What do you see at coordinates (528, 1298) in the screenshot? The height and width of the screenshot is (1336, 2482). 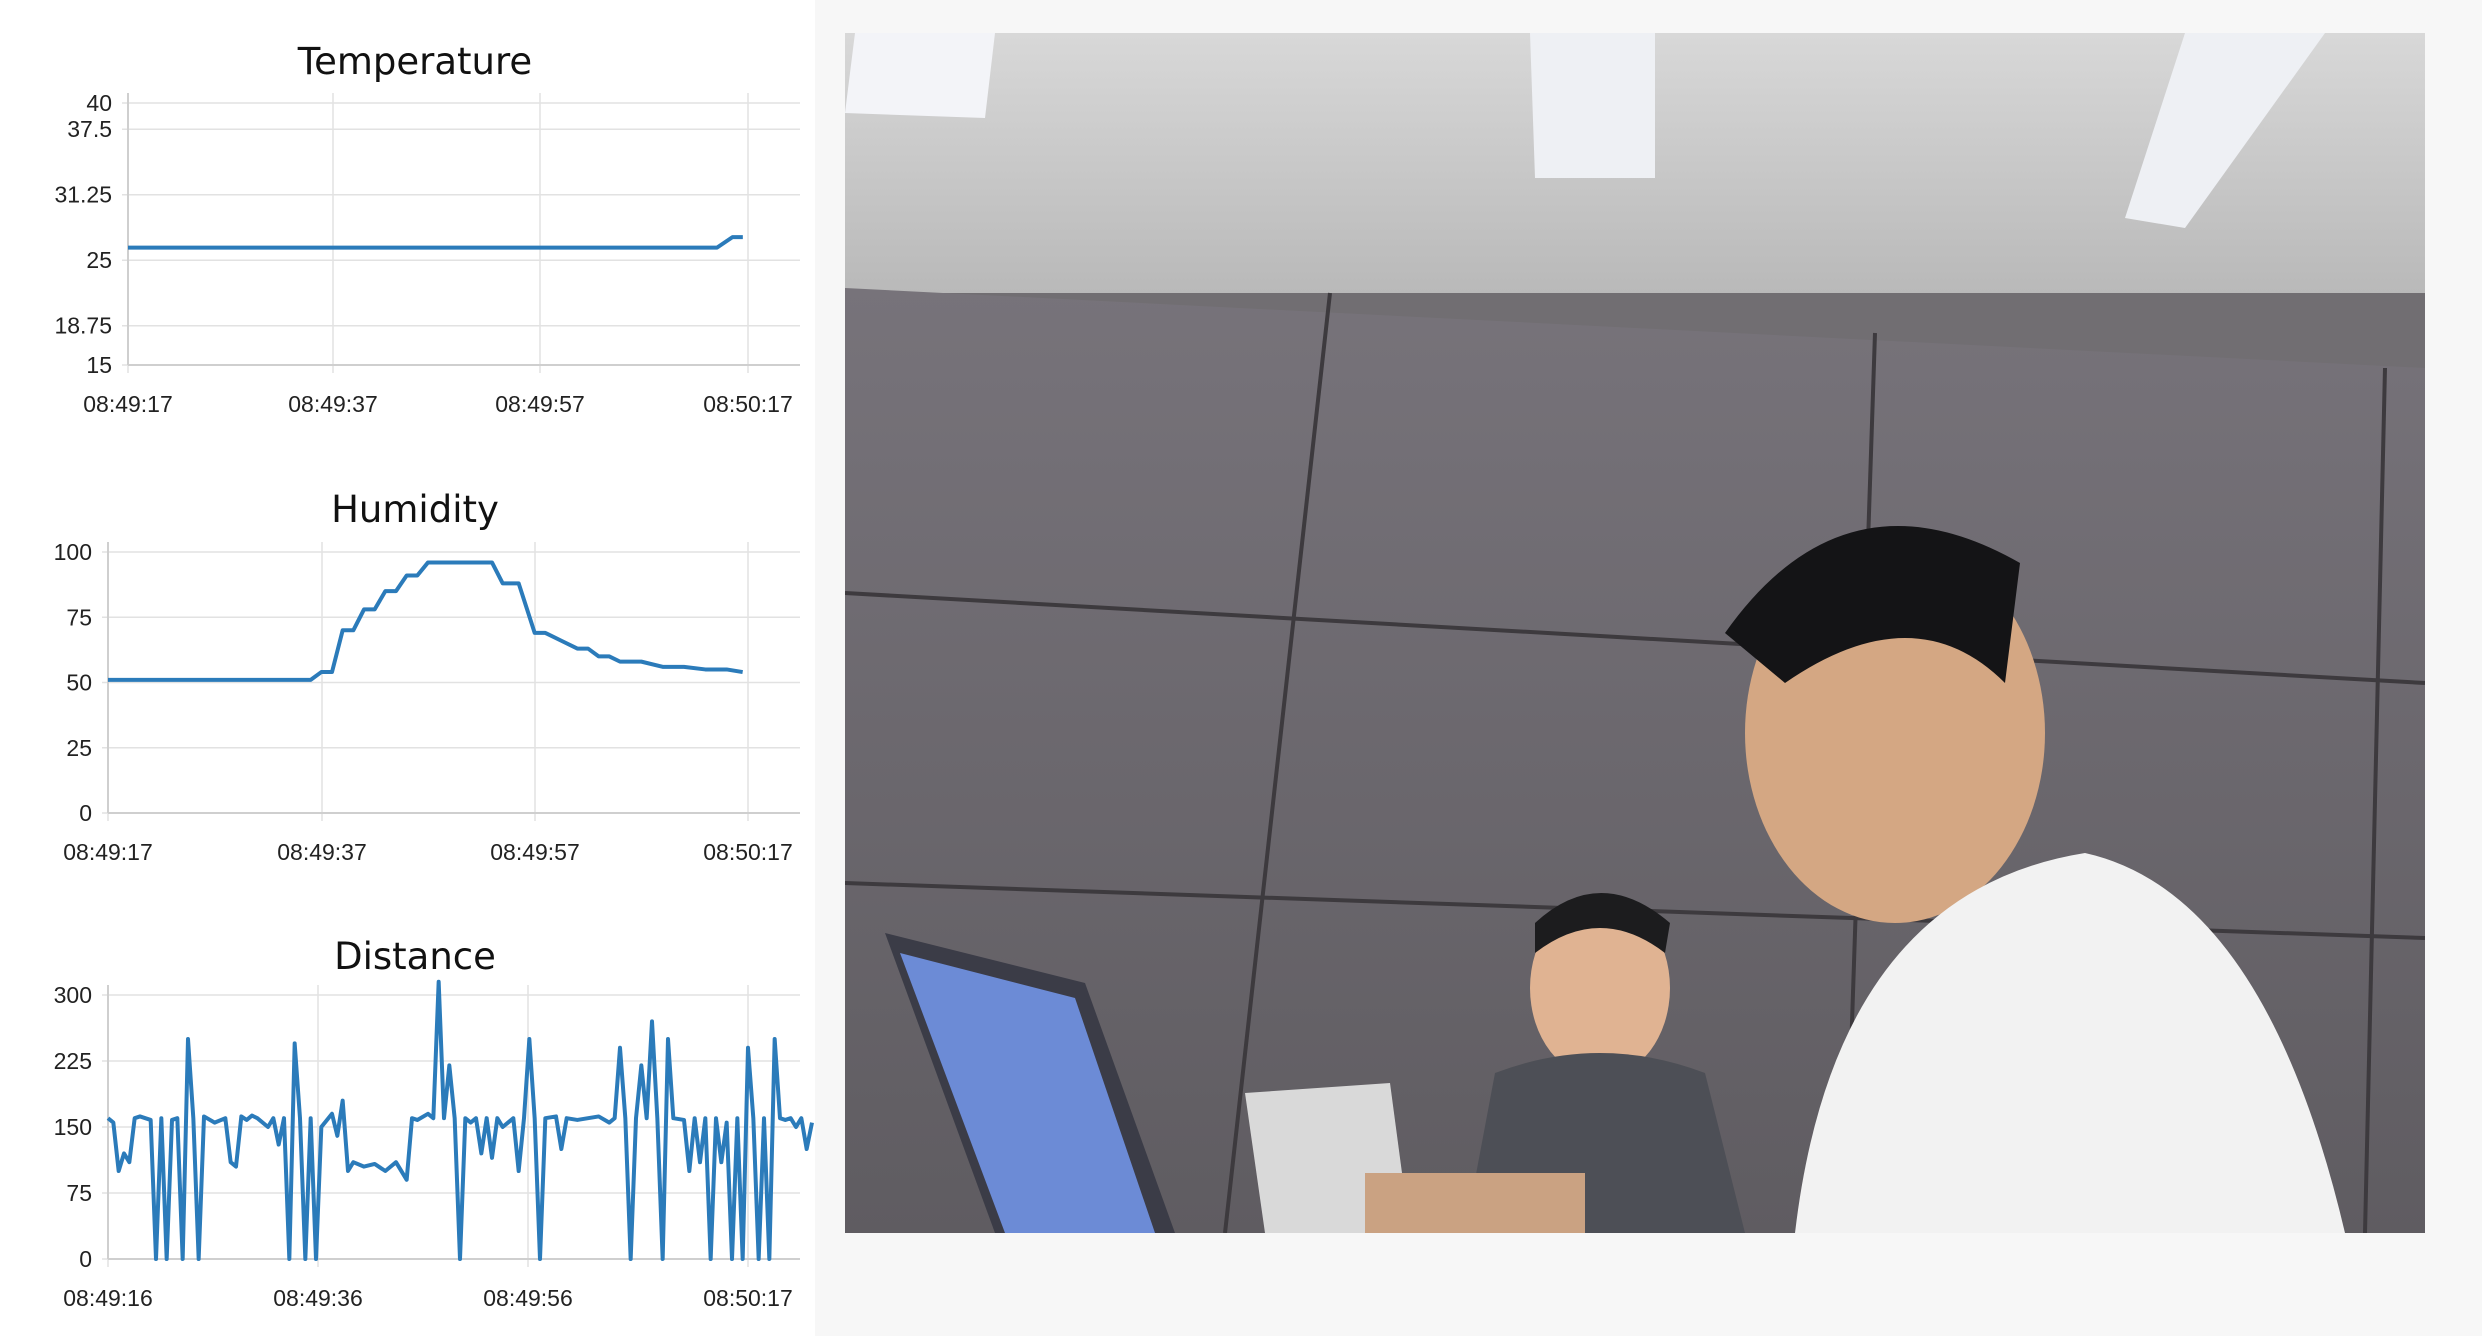 I see `x-tick-label: 08:49:56` at bounding box center [528, 1298].